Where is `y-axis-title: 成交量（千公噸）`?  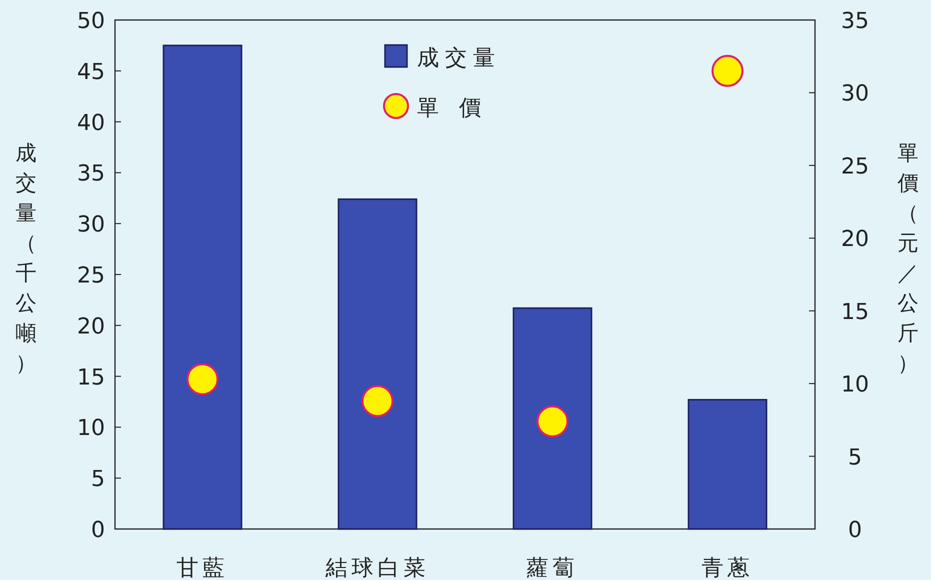 y-axis-title: 成交量（千公噸） is located at coordinates (26, 258).